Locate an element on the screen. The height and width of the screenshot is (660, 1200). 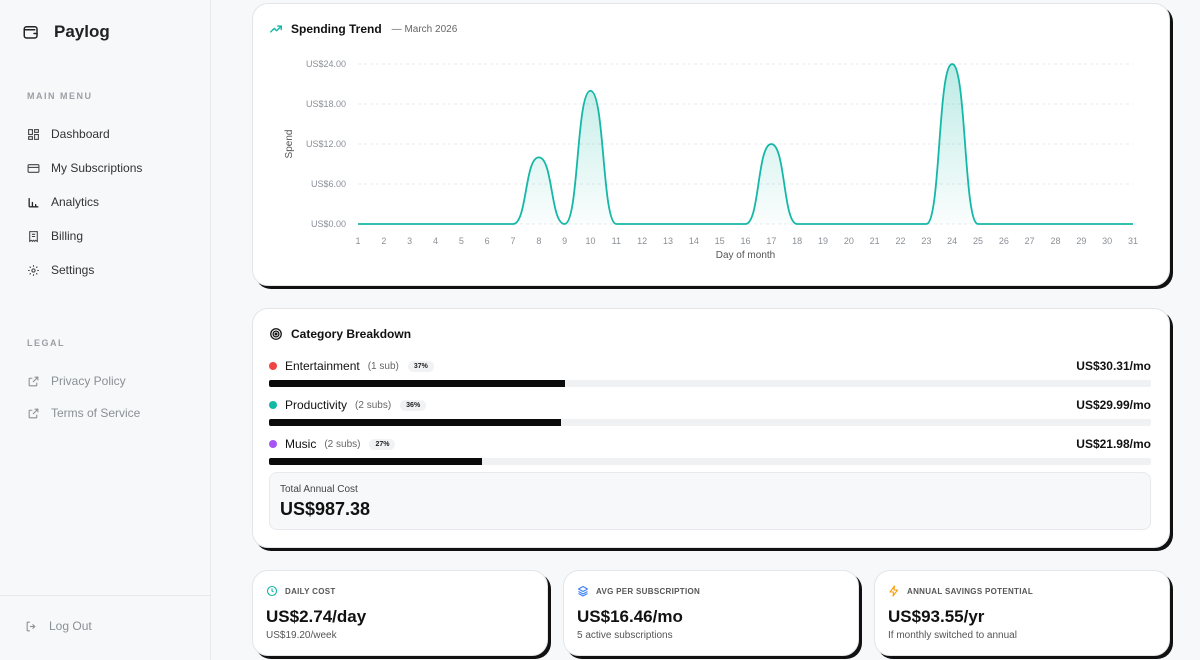
terms-of-service-link: Terms of Service is located at coordinates (83, 413).